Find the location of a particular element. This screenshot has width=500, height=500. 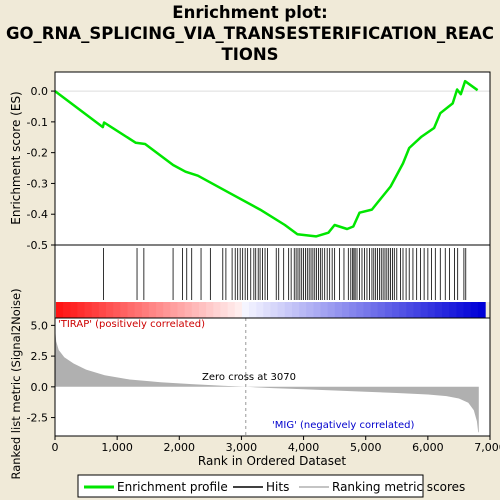

es-y-tick-label: 0.0 is located at coordinates (40, 91).